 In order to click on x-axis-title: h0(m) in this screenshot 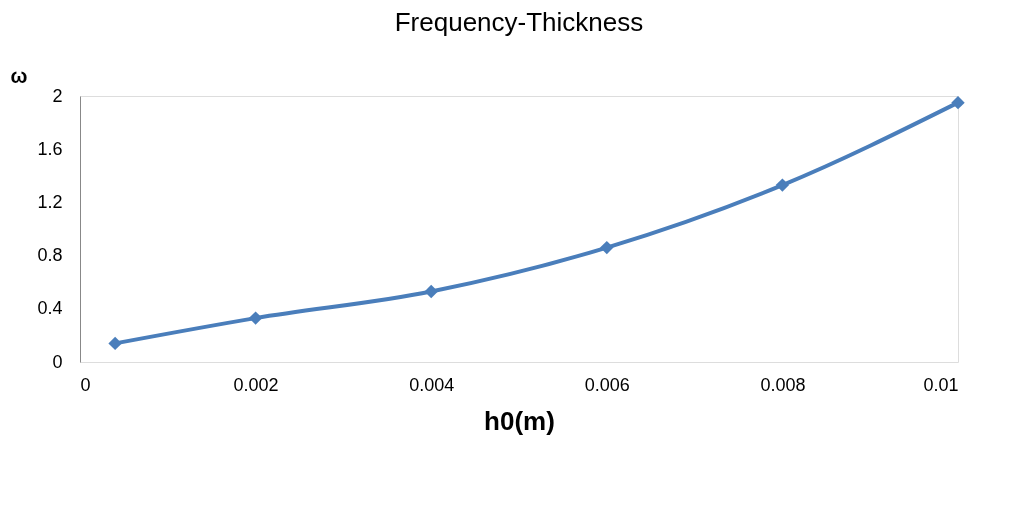, I will do `click(519, 420)`.